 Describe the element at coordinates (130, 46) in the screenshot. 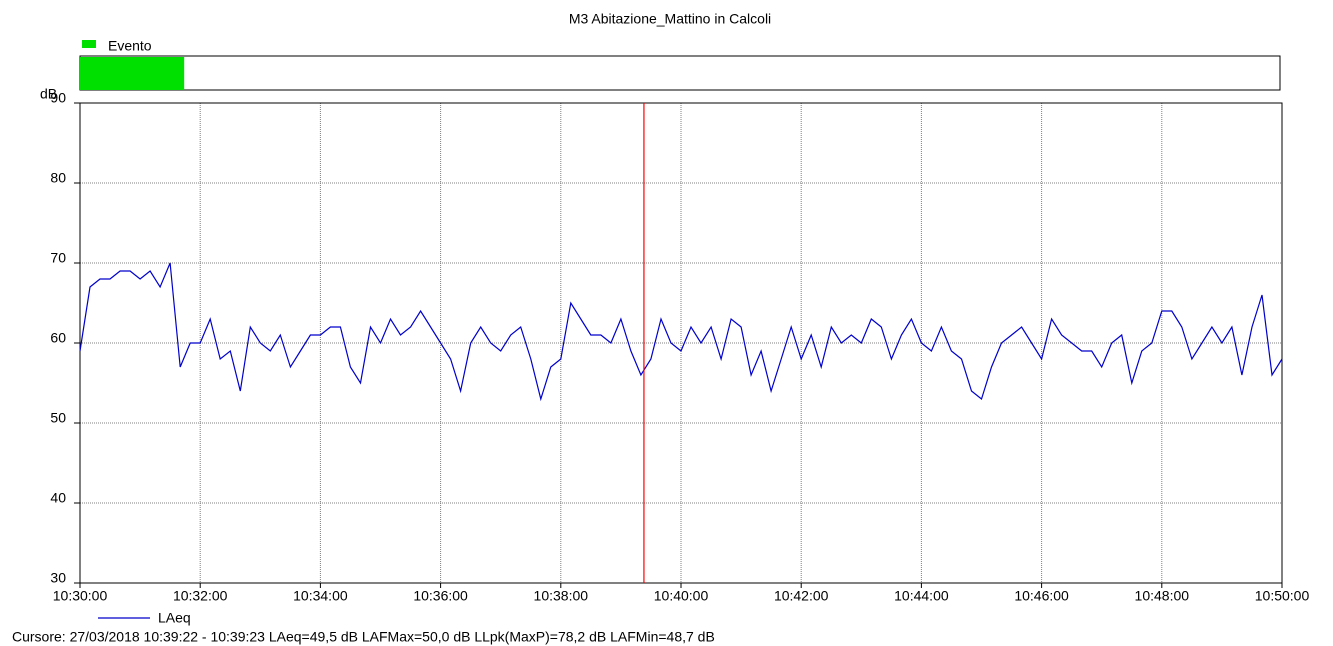

I see `event-legend-label: Evento` at that location.